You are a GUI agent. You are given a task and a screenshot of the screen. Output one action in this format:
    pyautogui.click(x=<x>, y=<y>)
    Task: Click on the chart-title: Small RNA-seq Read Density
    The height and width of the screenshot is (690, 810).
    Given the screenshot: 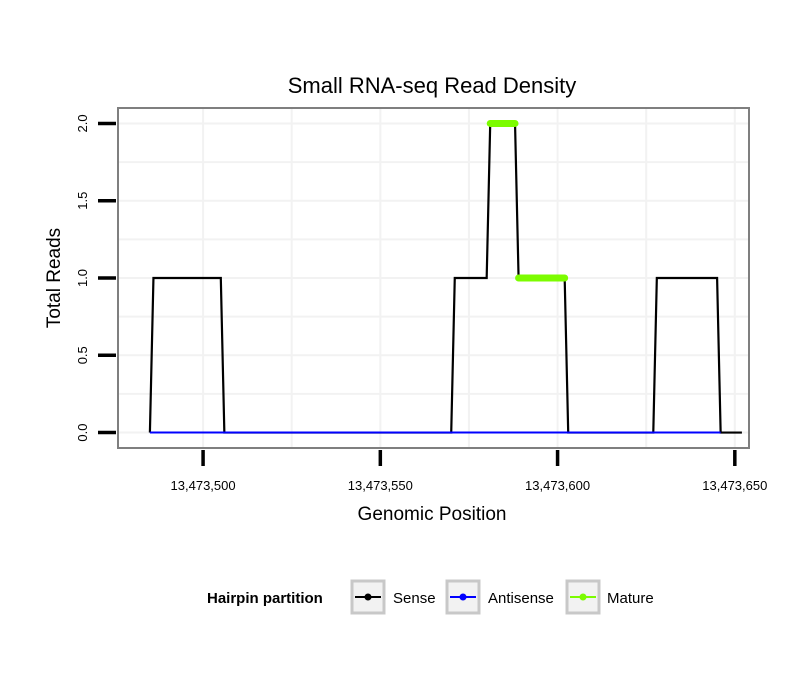 What is the action you would take?
    pyautogui.click(x=432, y=85)
    